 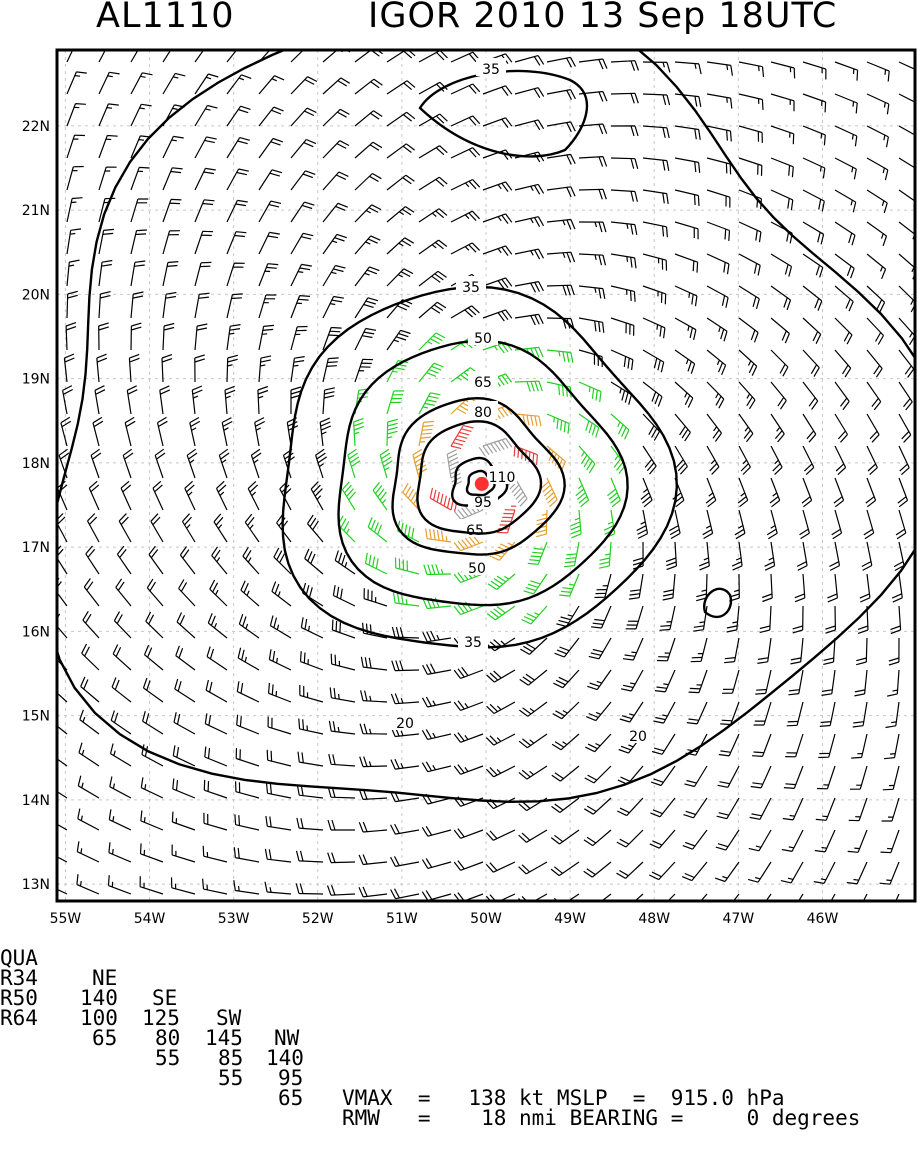 What do you see at coordinates (36, 717) in the screenshot?
I see `lat-tick-label: 15N` at bounding box center [36, 717].